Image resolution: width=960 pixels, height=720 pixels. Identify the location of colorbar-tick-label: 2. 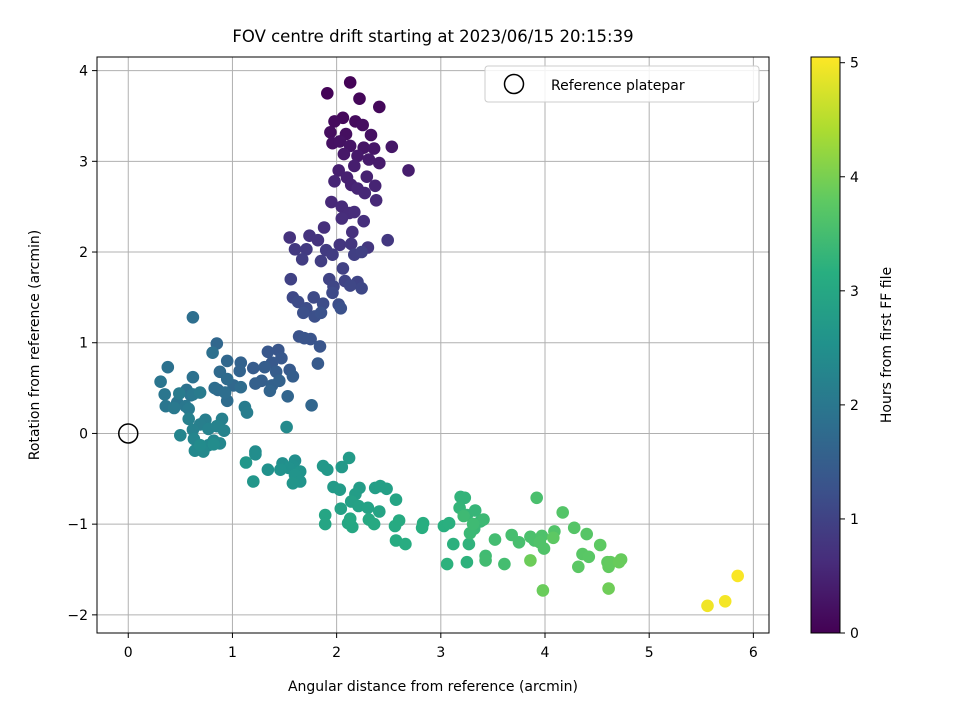
(854, 406).